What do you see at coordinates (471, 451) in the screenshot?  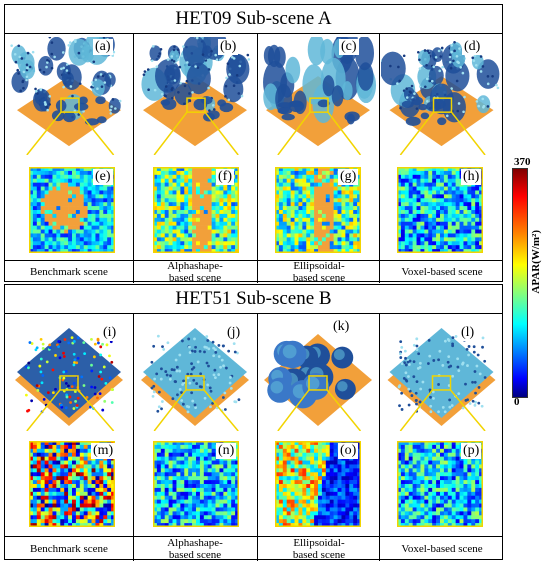 I see `label-p: (p)` at bounding box center [471, 451].